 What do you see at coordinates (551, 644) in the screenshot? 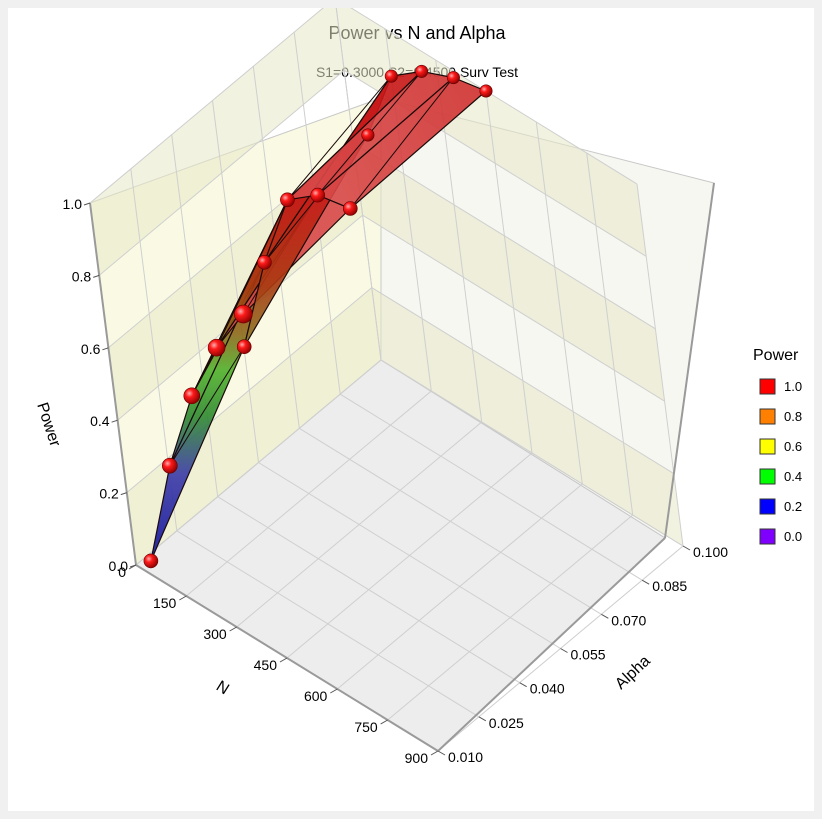
I see `alpha-axis-line` at bounding box center [551, 644].